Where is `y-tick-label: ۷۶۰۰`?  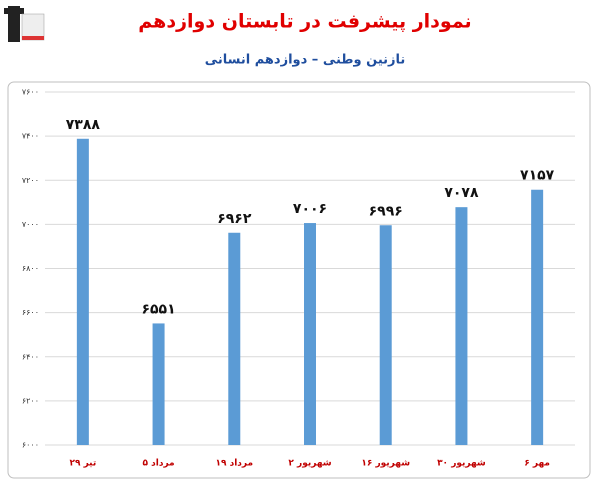
y-tick-label: ۷۶۰۰ is located at coordinates (30, 92).